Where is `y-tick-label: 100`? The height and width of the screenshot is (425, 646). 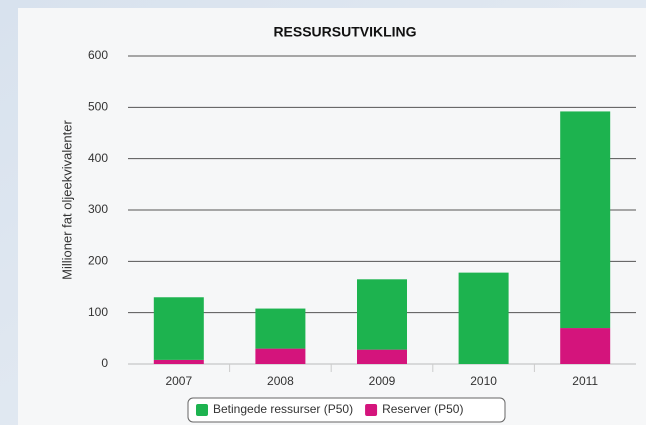
y-tick-label: 100 is located at coordinates (98, 312).